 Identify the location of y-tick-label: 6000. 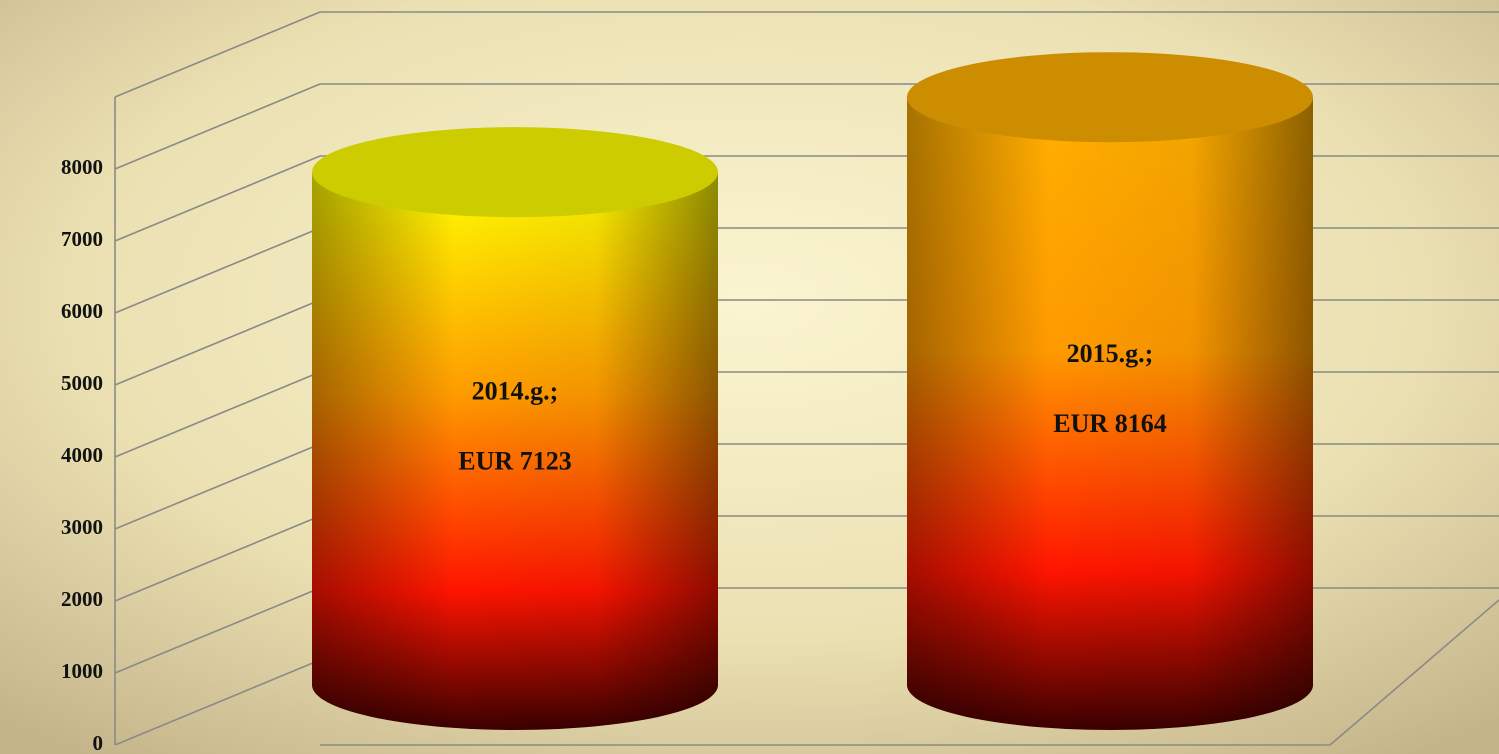
(82, 311).